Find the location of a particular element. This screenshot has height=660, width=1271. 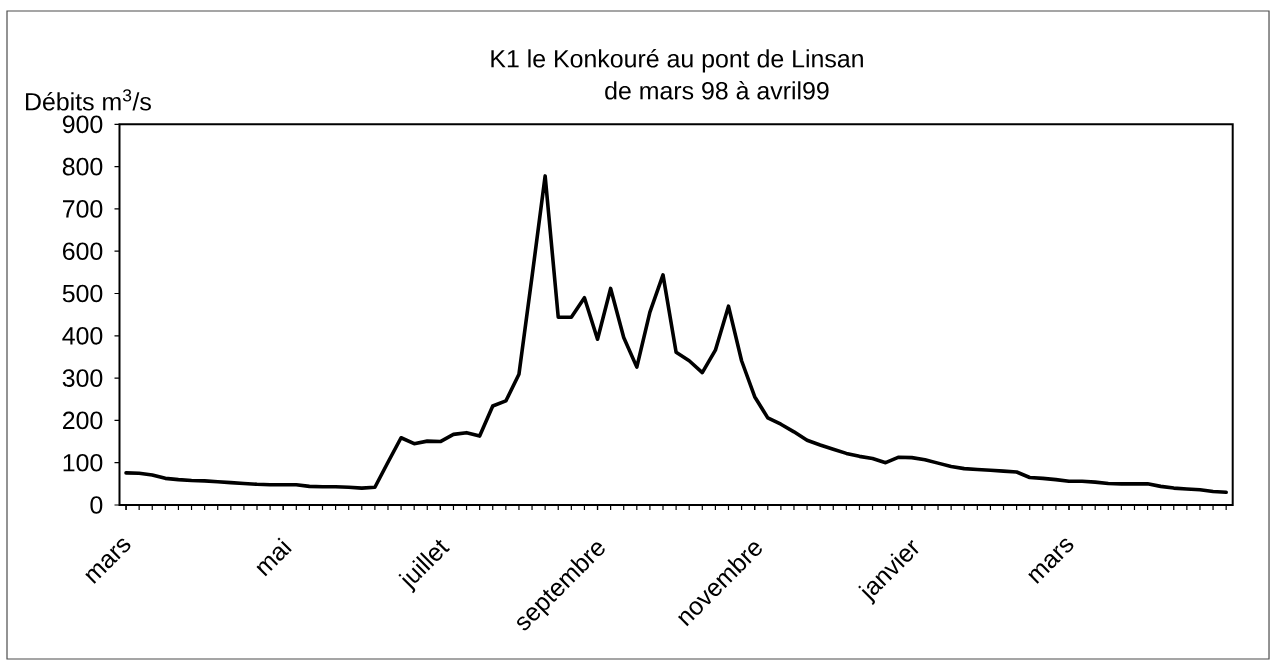

y-tick-label: 0 is located at coordinates (96, 505).